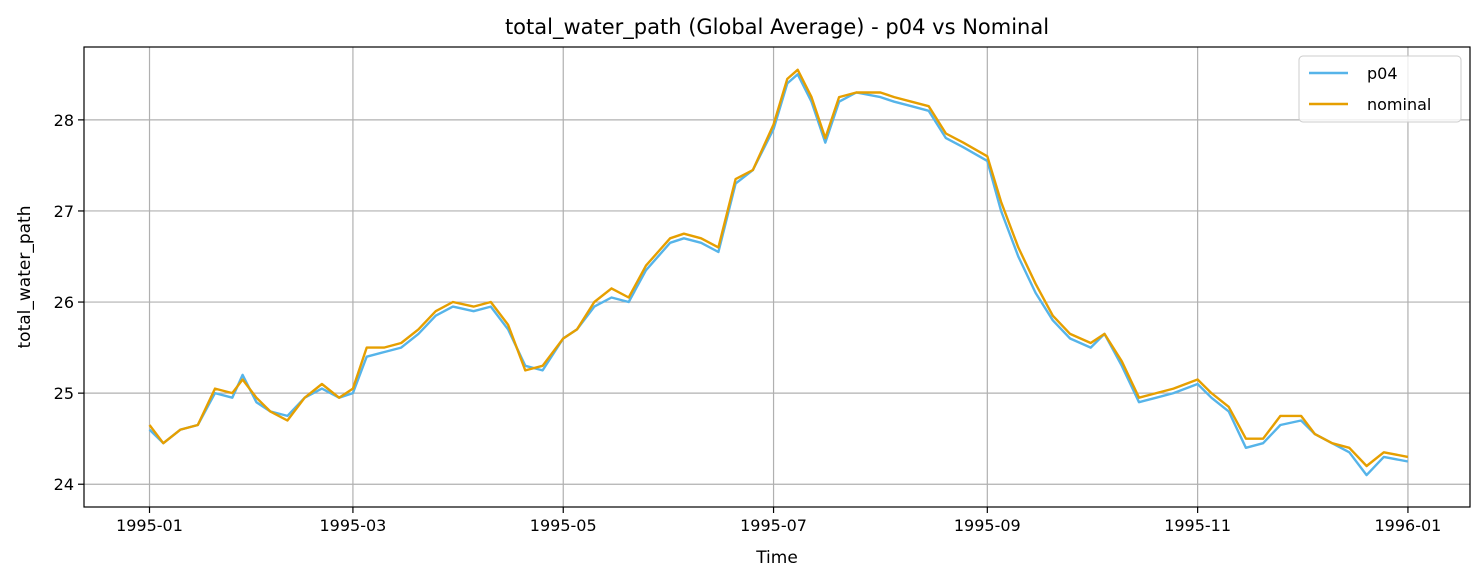 Image resolution: width=1484 pixels, height=584 pixels. What do you see at coordinates (1197, 525) in the screenshot?
I see `x-tick-label: 1995-11` at bounding box center [1197, 525].